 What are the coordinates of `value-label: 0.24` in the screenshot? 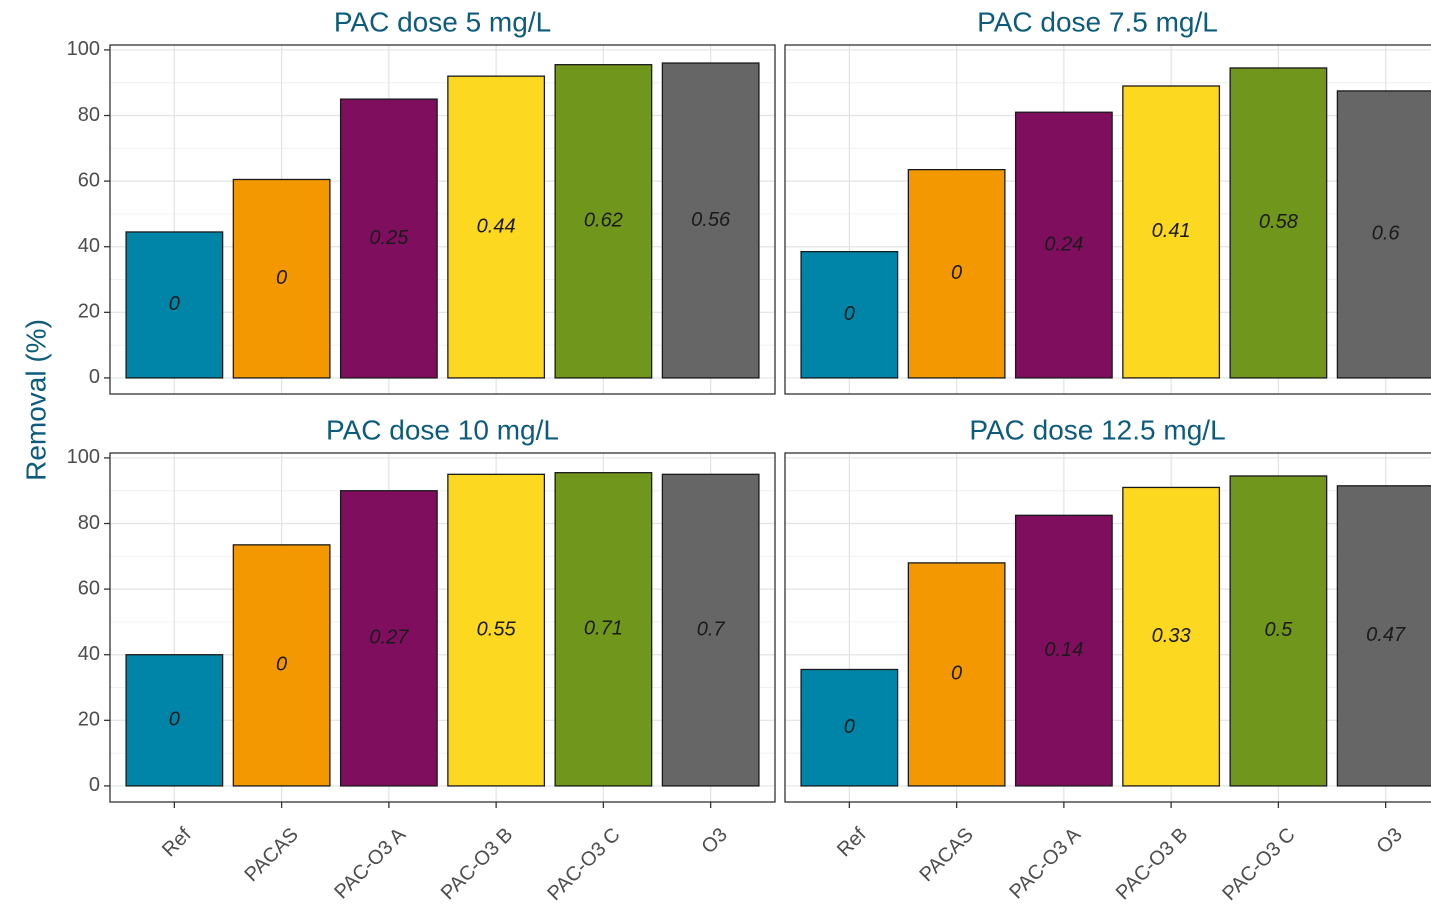 It's located at (1063, 244).